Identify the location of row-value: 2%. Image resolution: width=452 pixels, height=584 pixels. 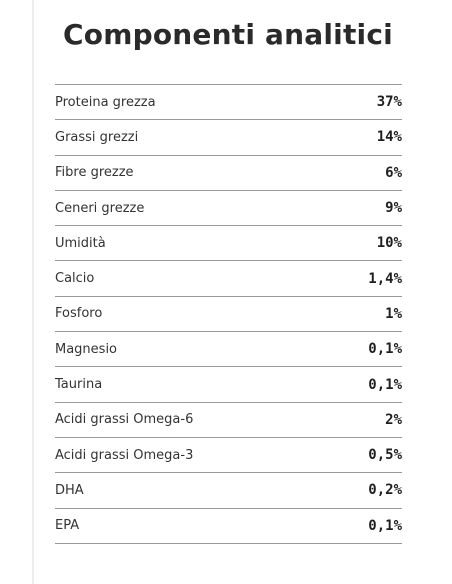
(393, 419).